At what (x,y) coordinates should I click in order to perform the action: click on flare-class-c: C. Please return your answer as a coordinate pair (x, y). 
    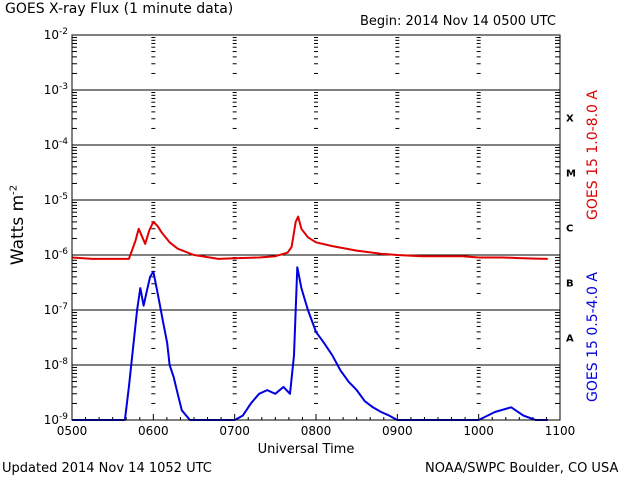
    Looking at the image, I should click on (569, 229).